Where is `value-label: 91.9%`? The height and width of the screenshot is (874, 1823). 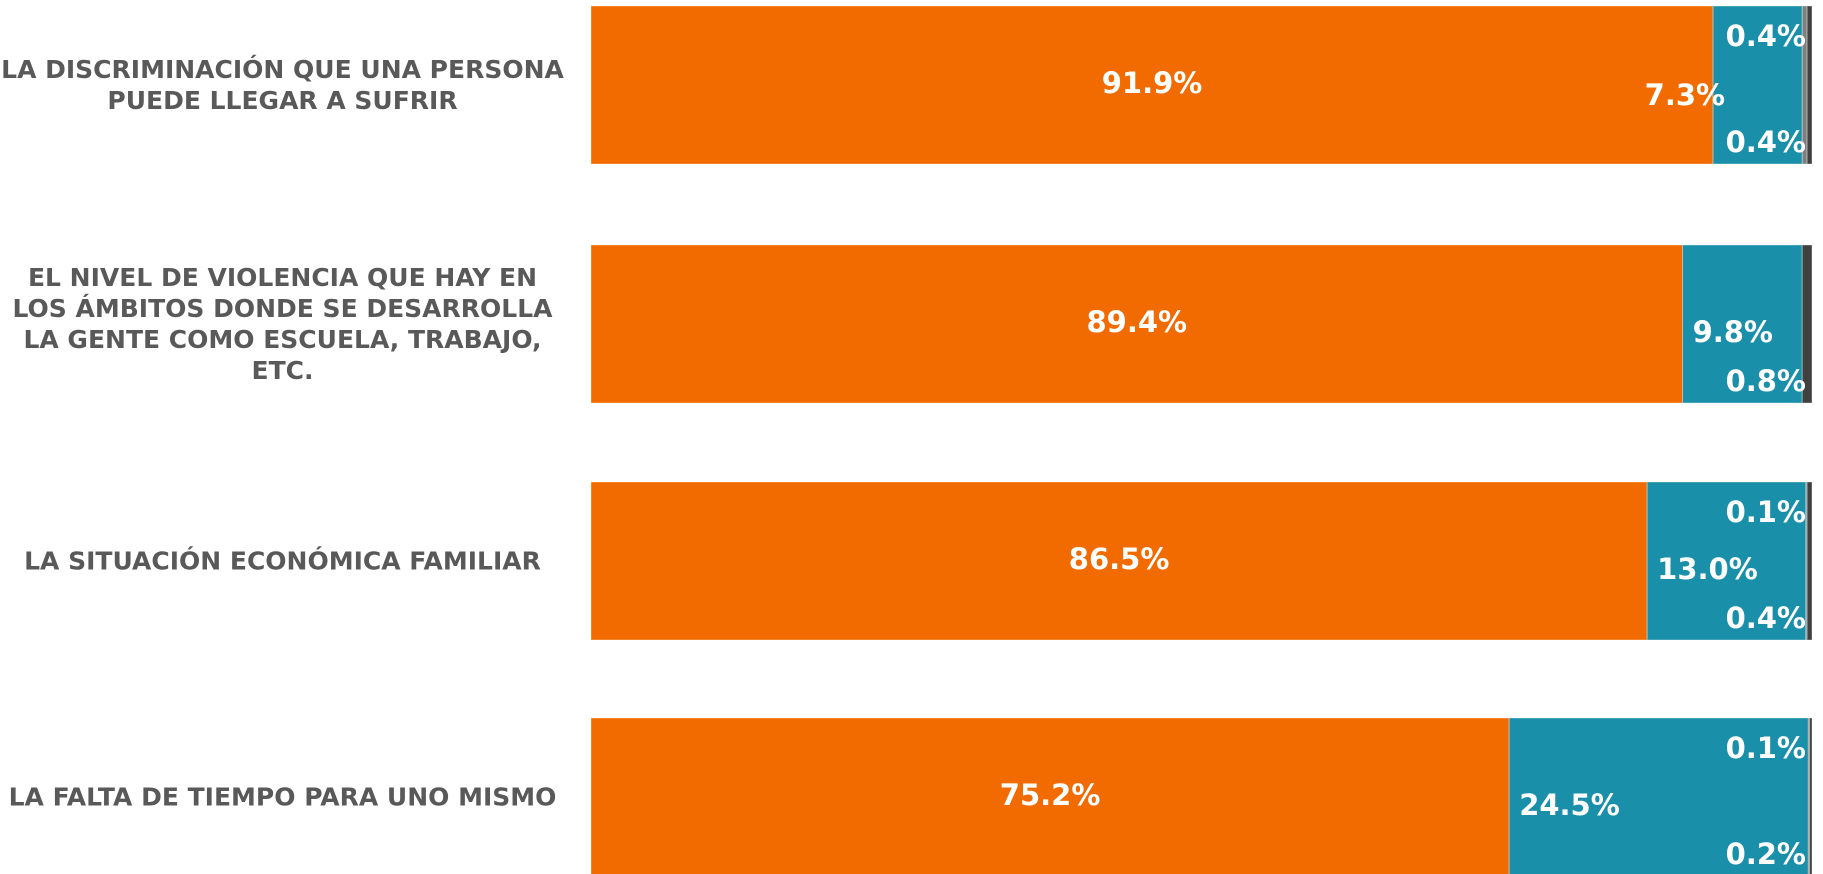
value-label: 91.9% is located at coordinates (1152, 83).